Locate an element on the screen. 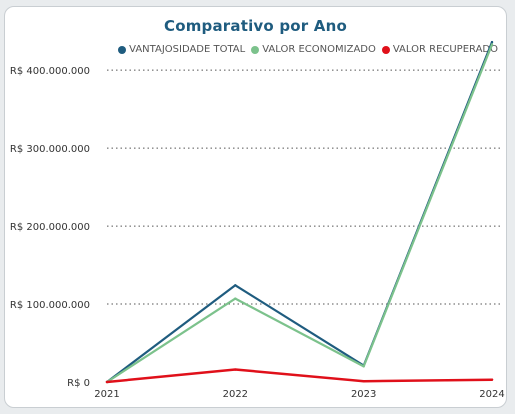 The width and height of the screenshot is (515, 414). x-tick-label: 2022 is located at coordinates (235, 394).